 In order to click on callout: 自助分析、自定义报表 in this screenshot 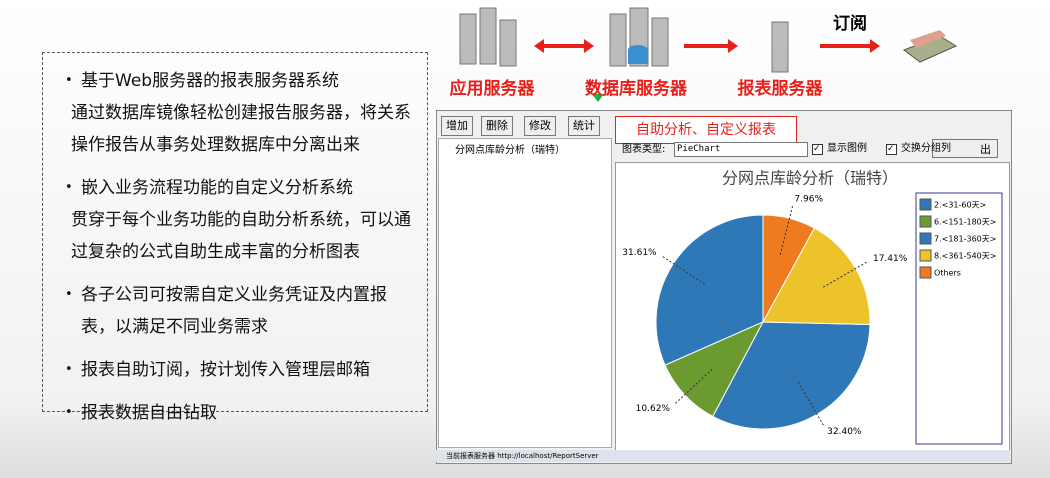, I will do `click(706, 130)`.